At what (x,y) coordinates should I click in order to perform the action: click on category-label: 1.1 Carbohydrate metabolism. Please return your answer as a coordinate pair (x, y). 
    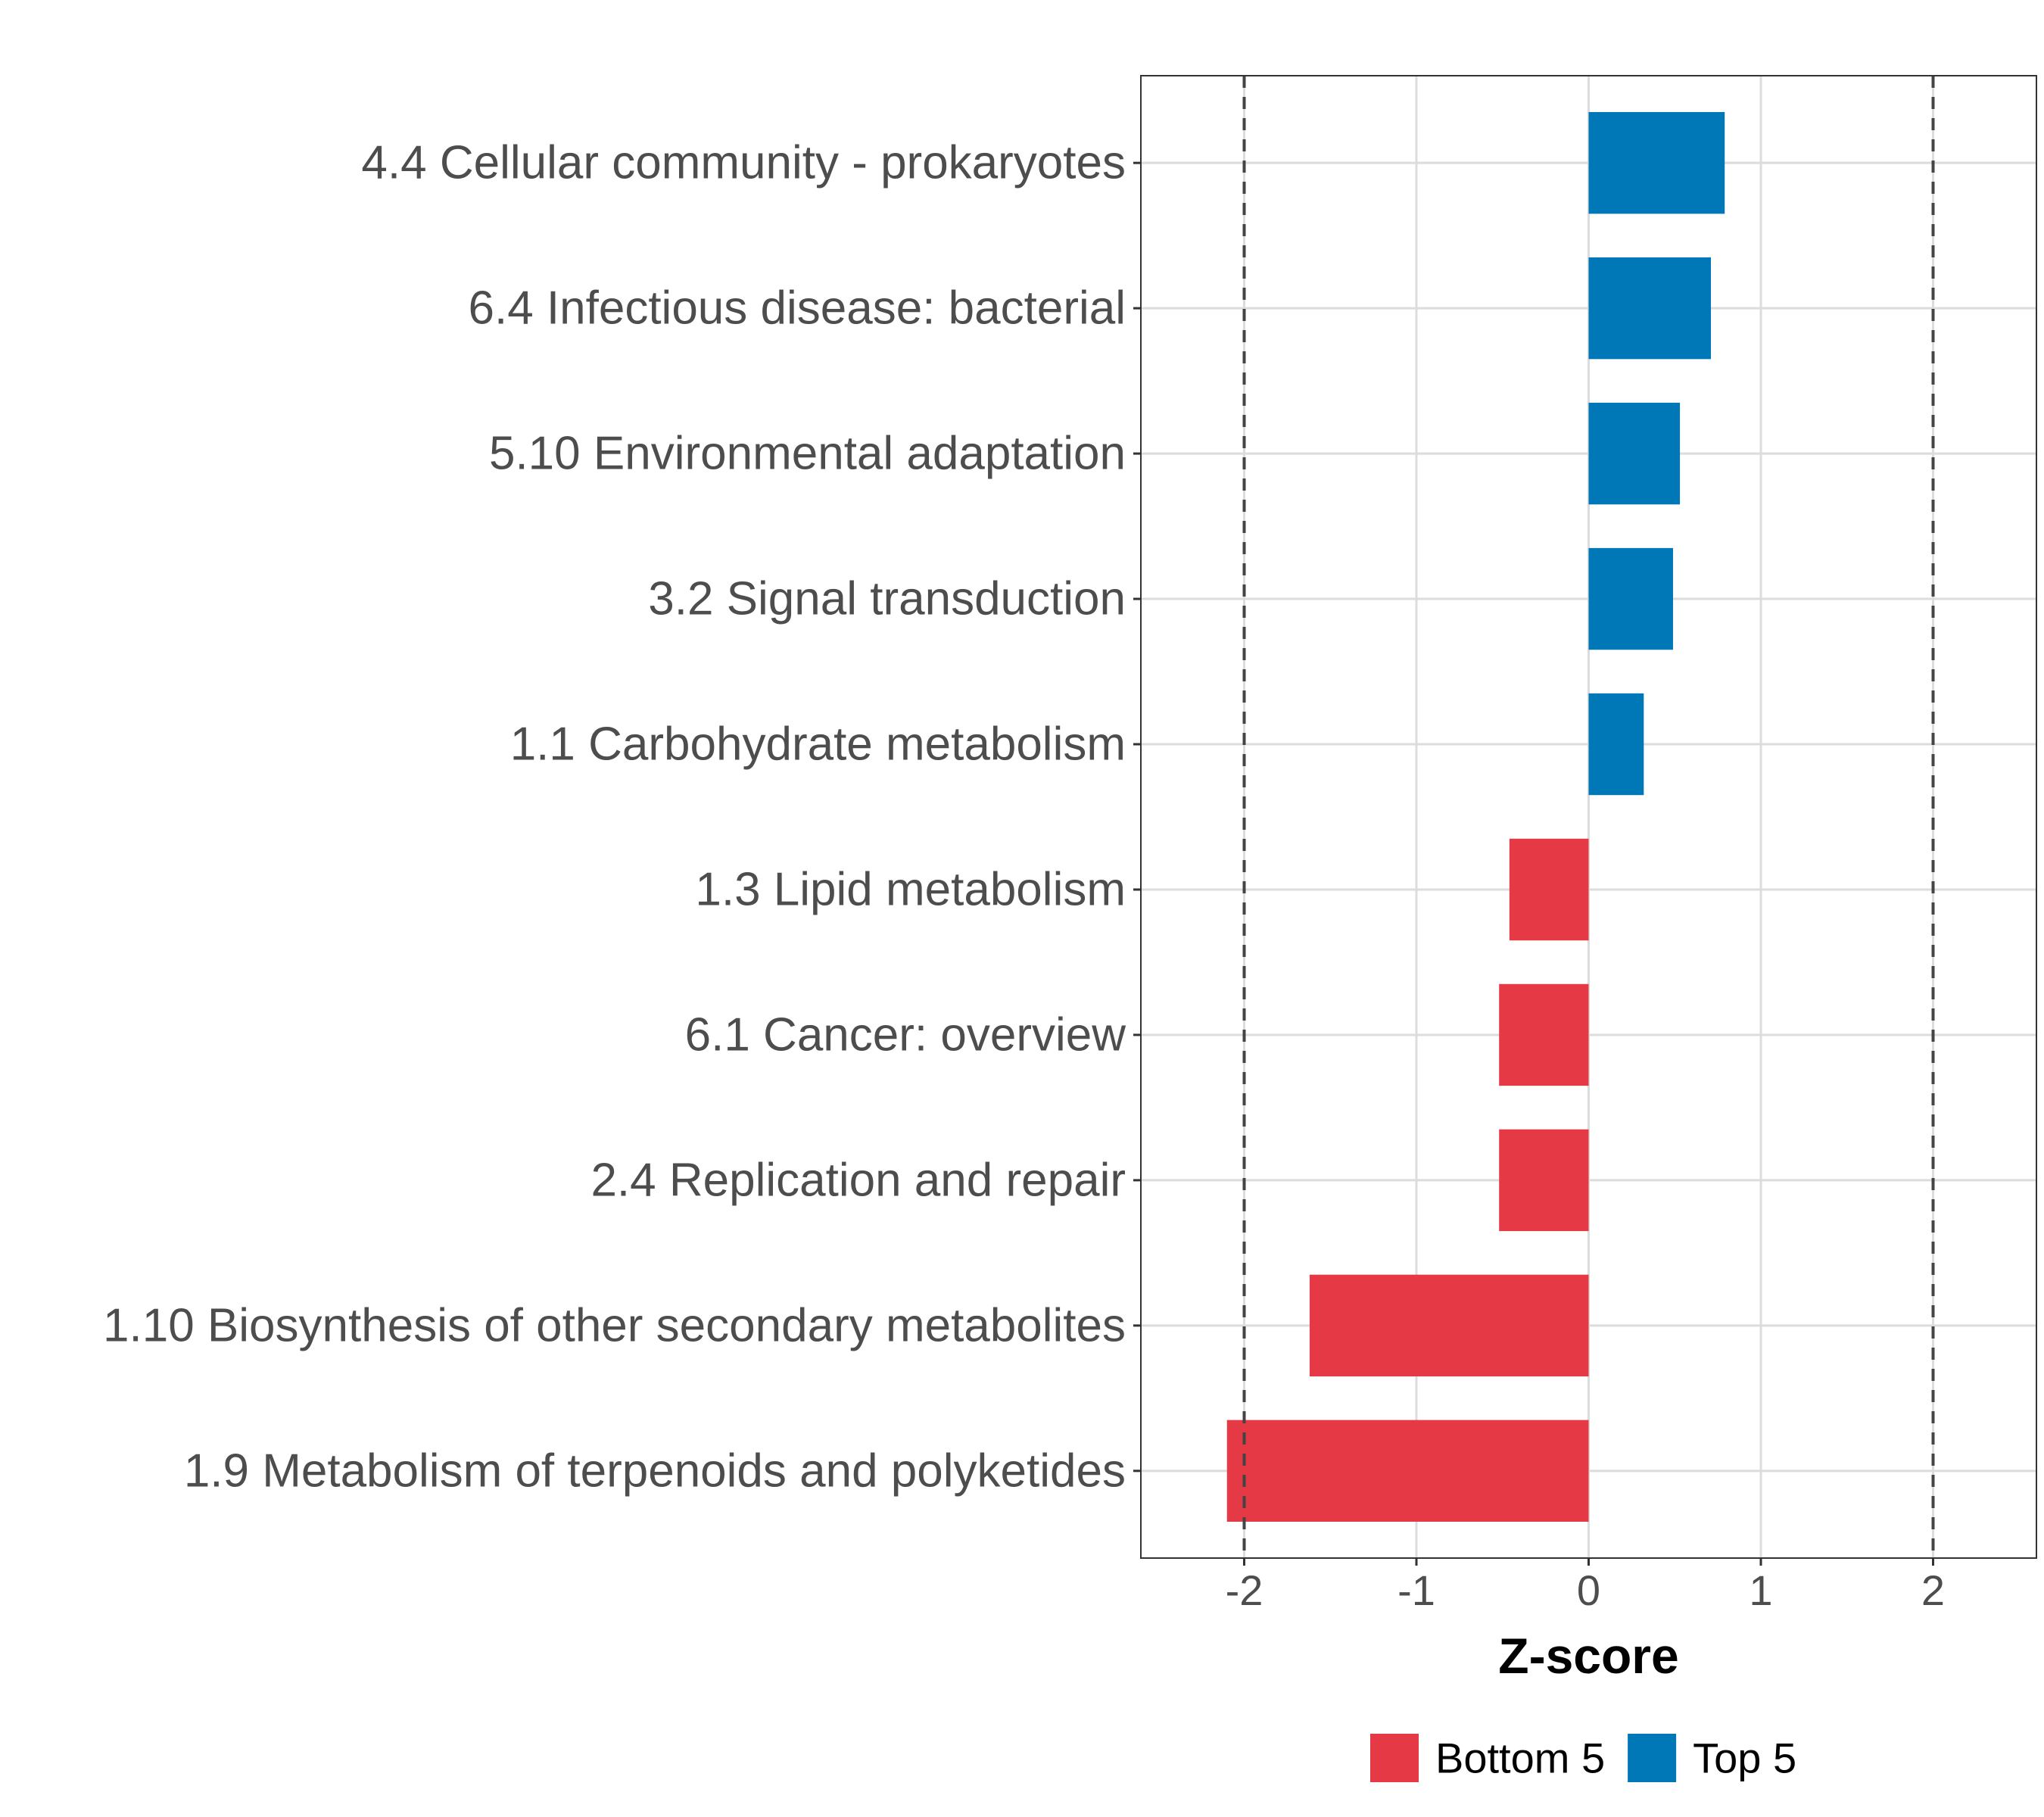
    Looking at the image, I should click on (818, 744).